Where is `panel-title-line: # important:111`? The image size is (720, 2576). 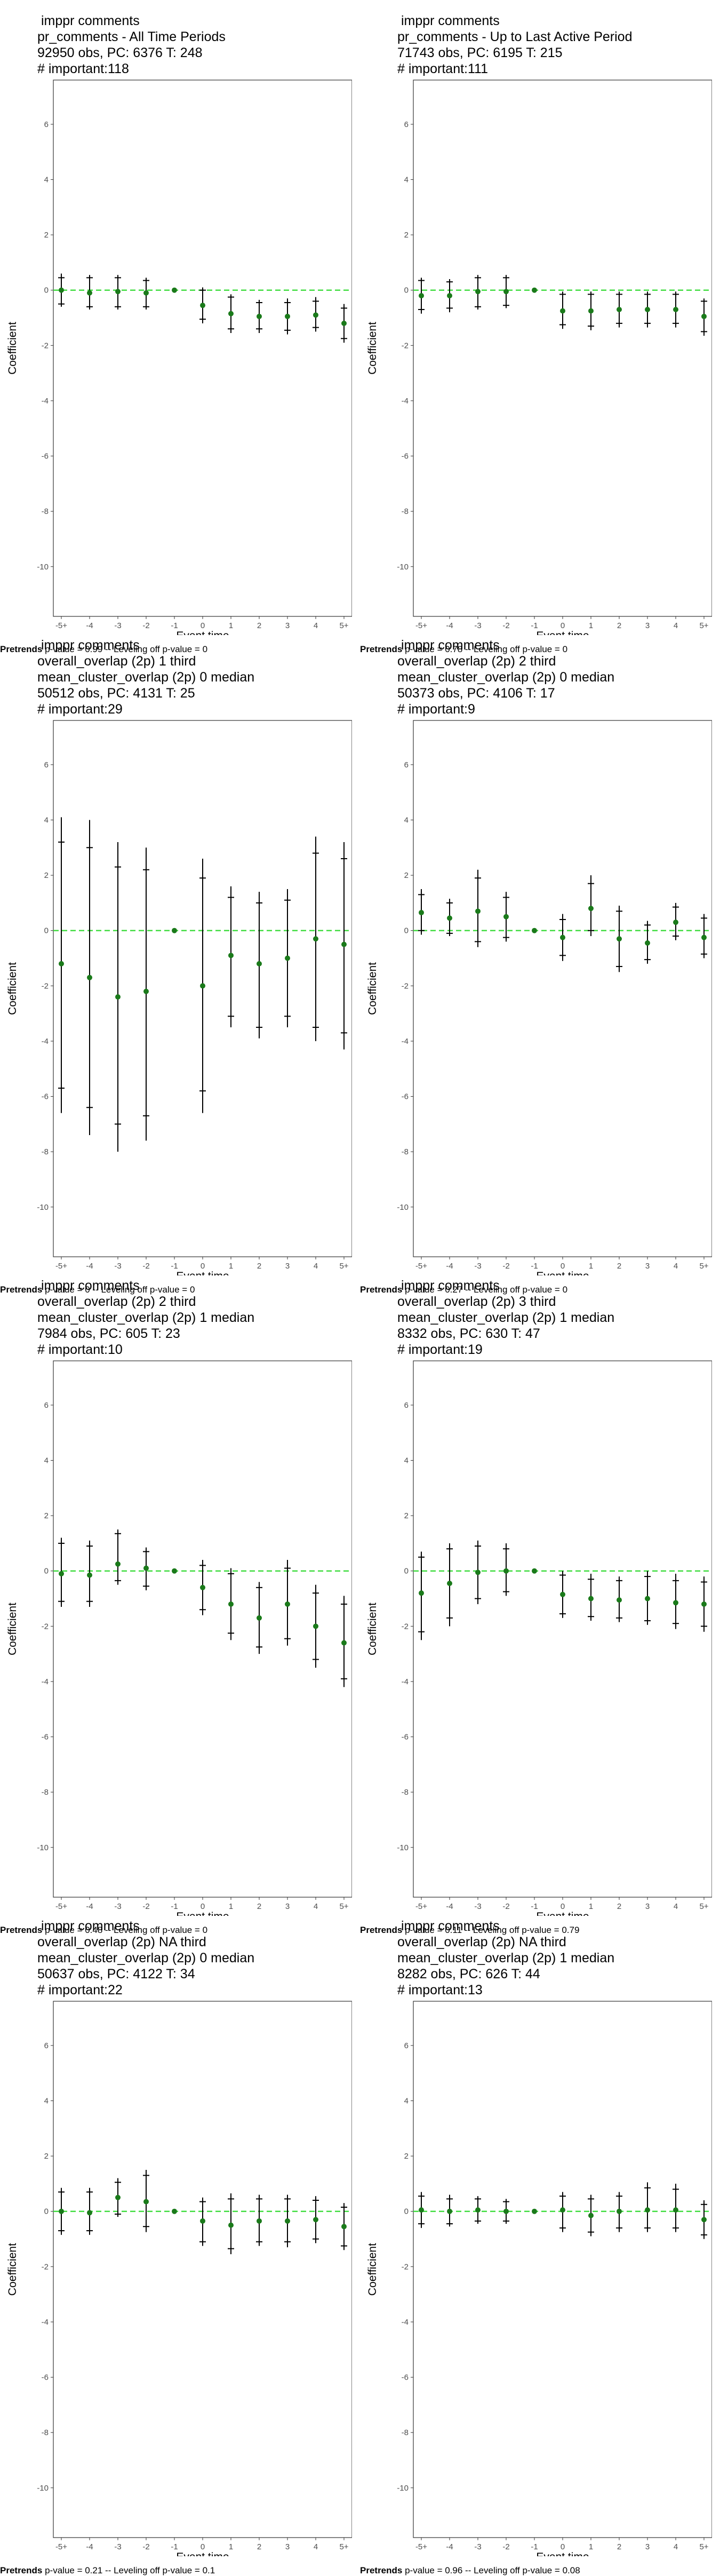
panel-title-line: # important:111 is located at coordinates (443, 68).